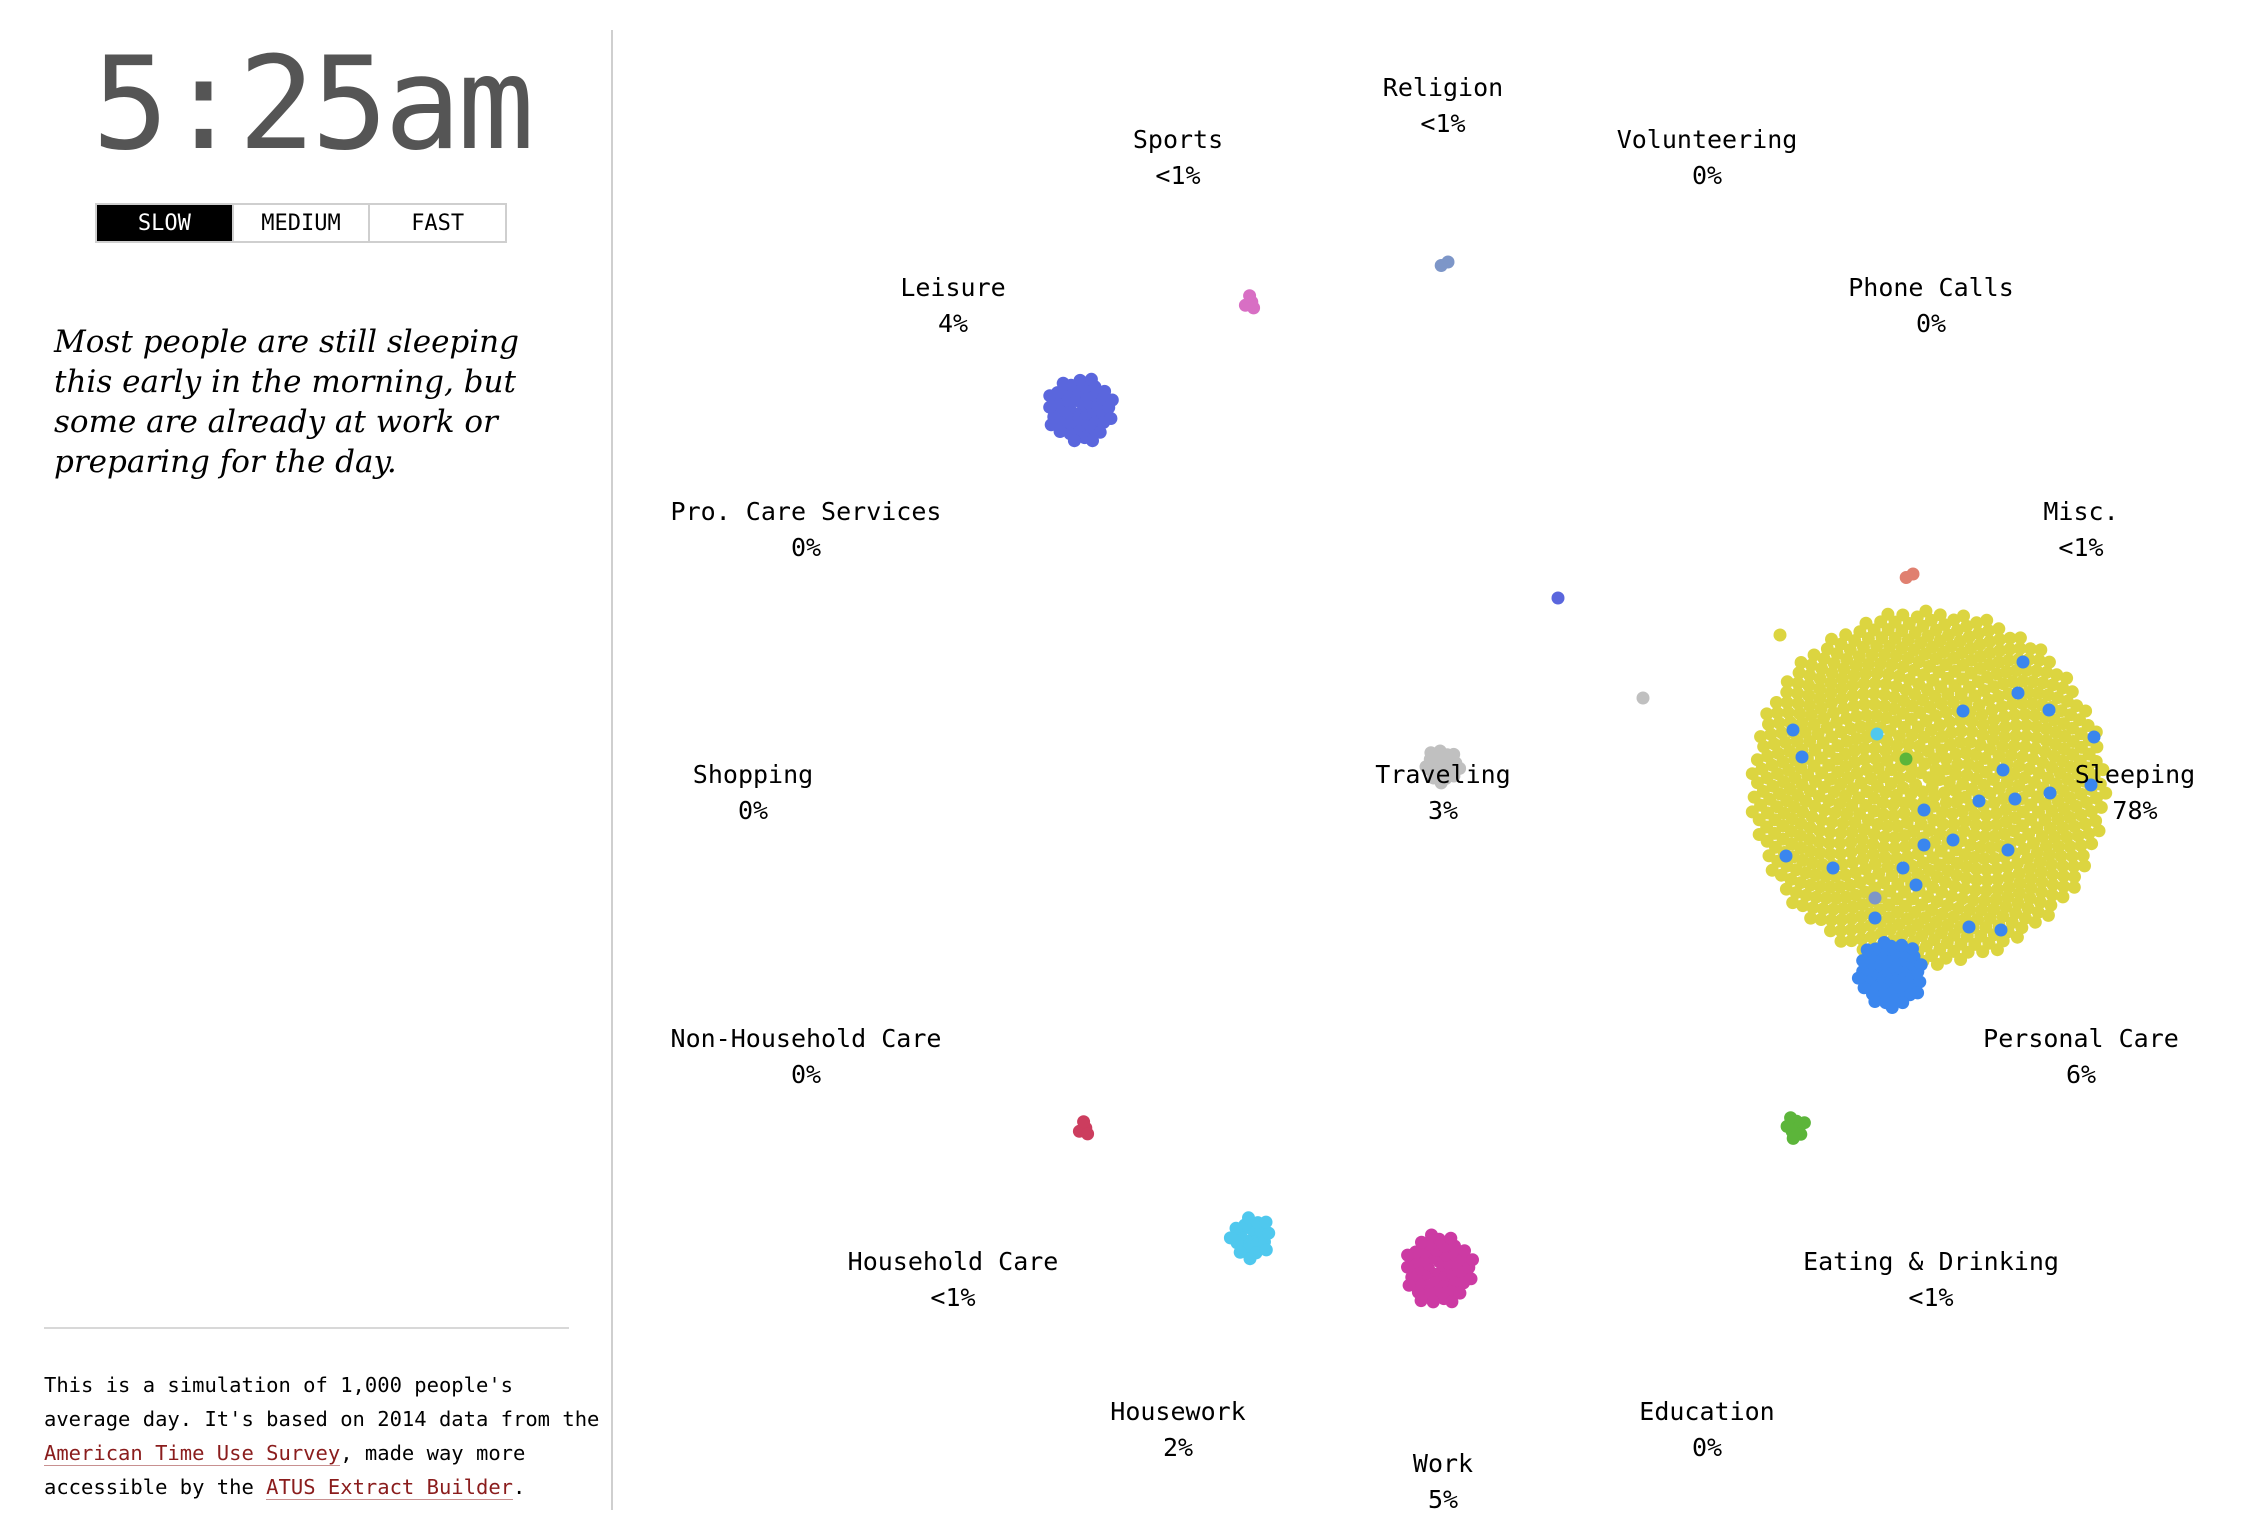 Image resolution: width=2260 pixels, height=1533 pixels. Describe the element at coordinates (192, 1453) in the screenshot. I see `atus-survey-link: American Time Use Survey` at that location.